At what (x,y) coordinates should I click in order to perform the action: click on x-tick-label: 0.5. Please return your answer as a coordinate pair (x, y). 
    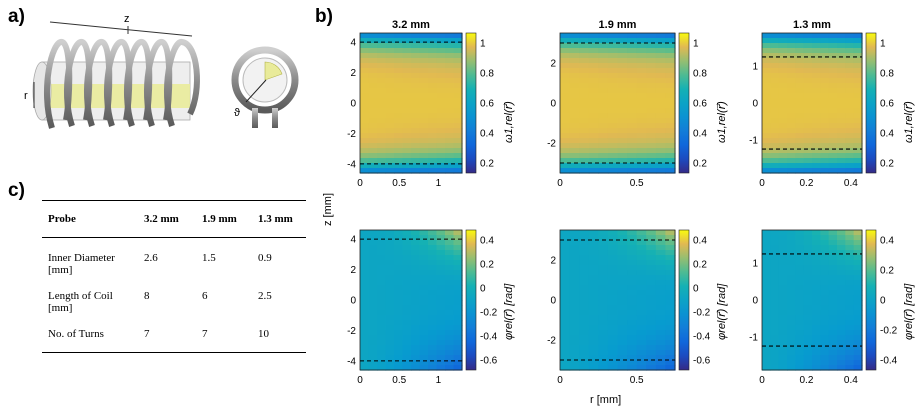
    Looking at the image, I should click on (399, 183).